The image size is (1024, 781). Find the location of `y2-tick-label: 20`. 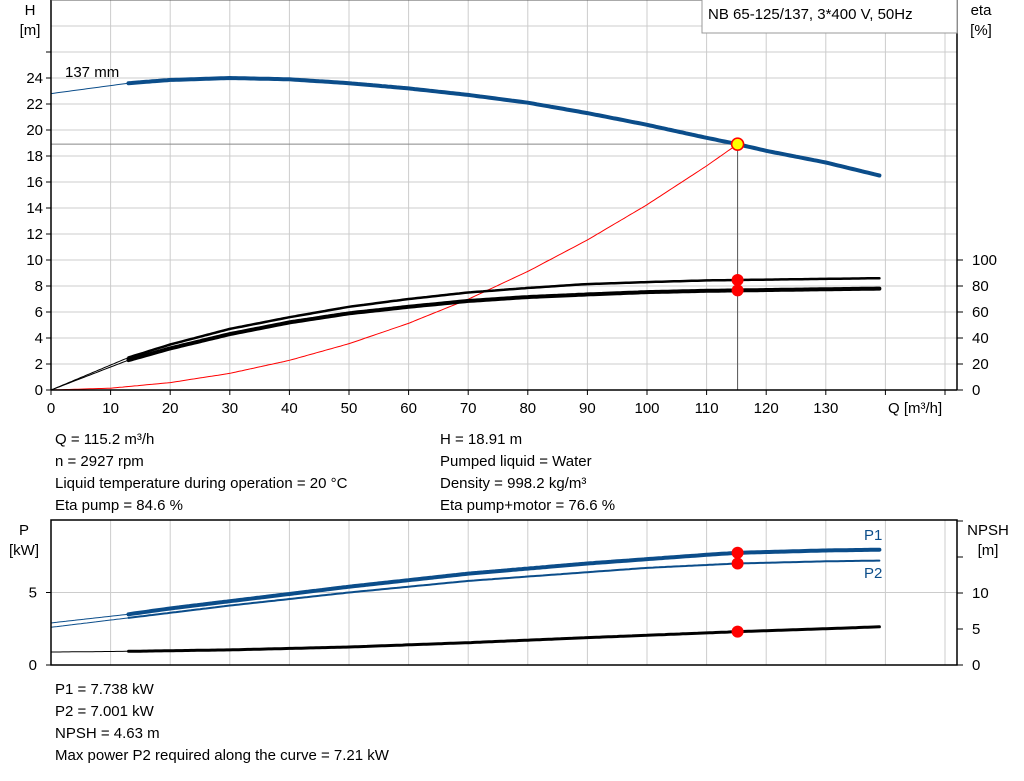

y2-tick-label: 20 is located at coordinates (980, 364).